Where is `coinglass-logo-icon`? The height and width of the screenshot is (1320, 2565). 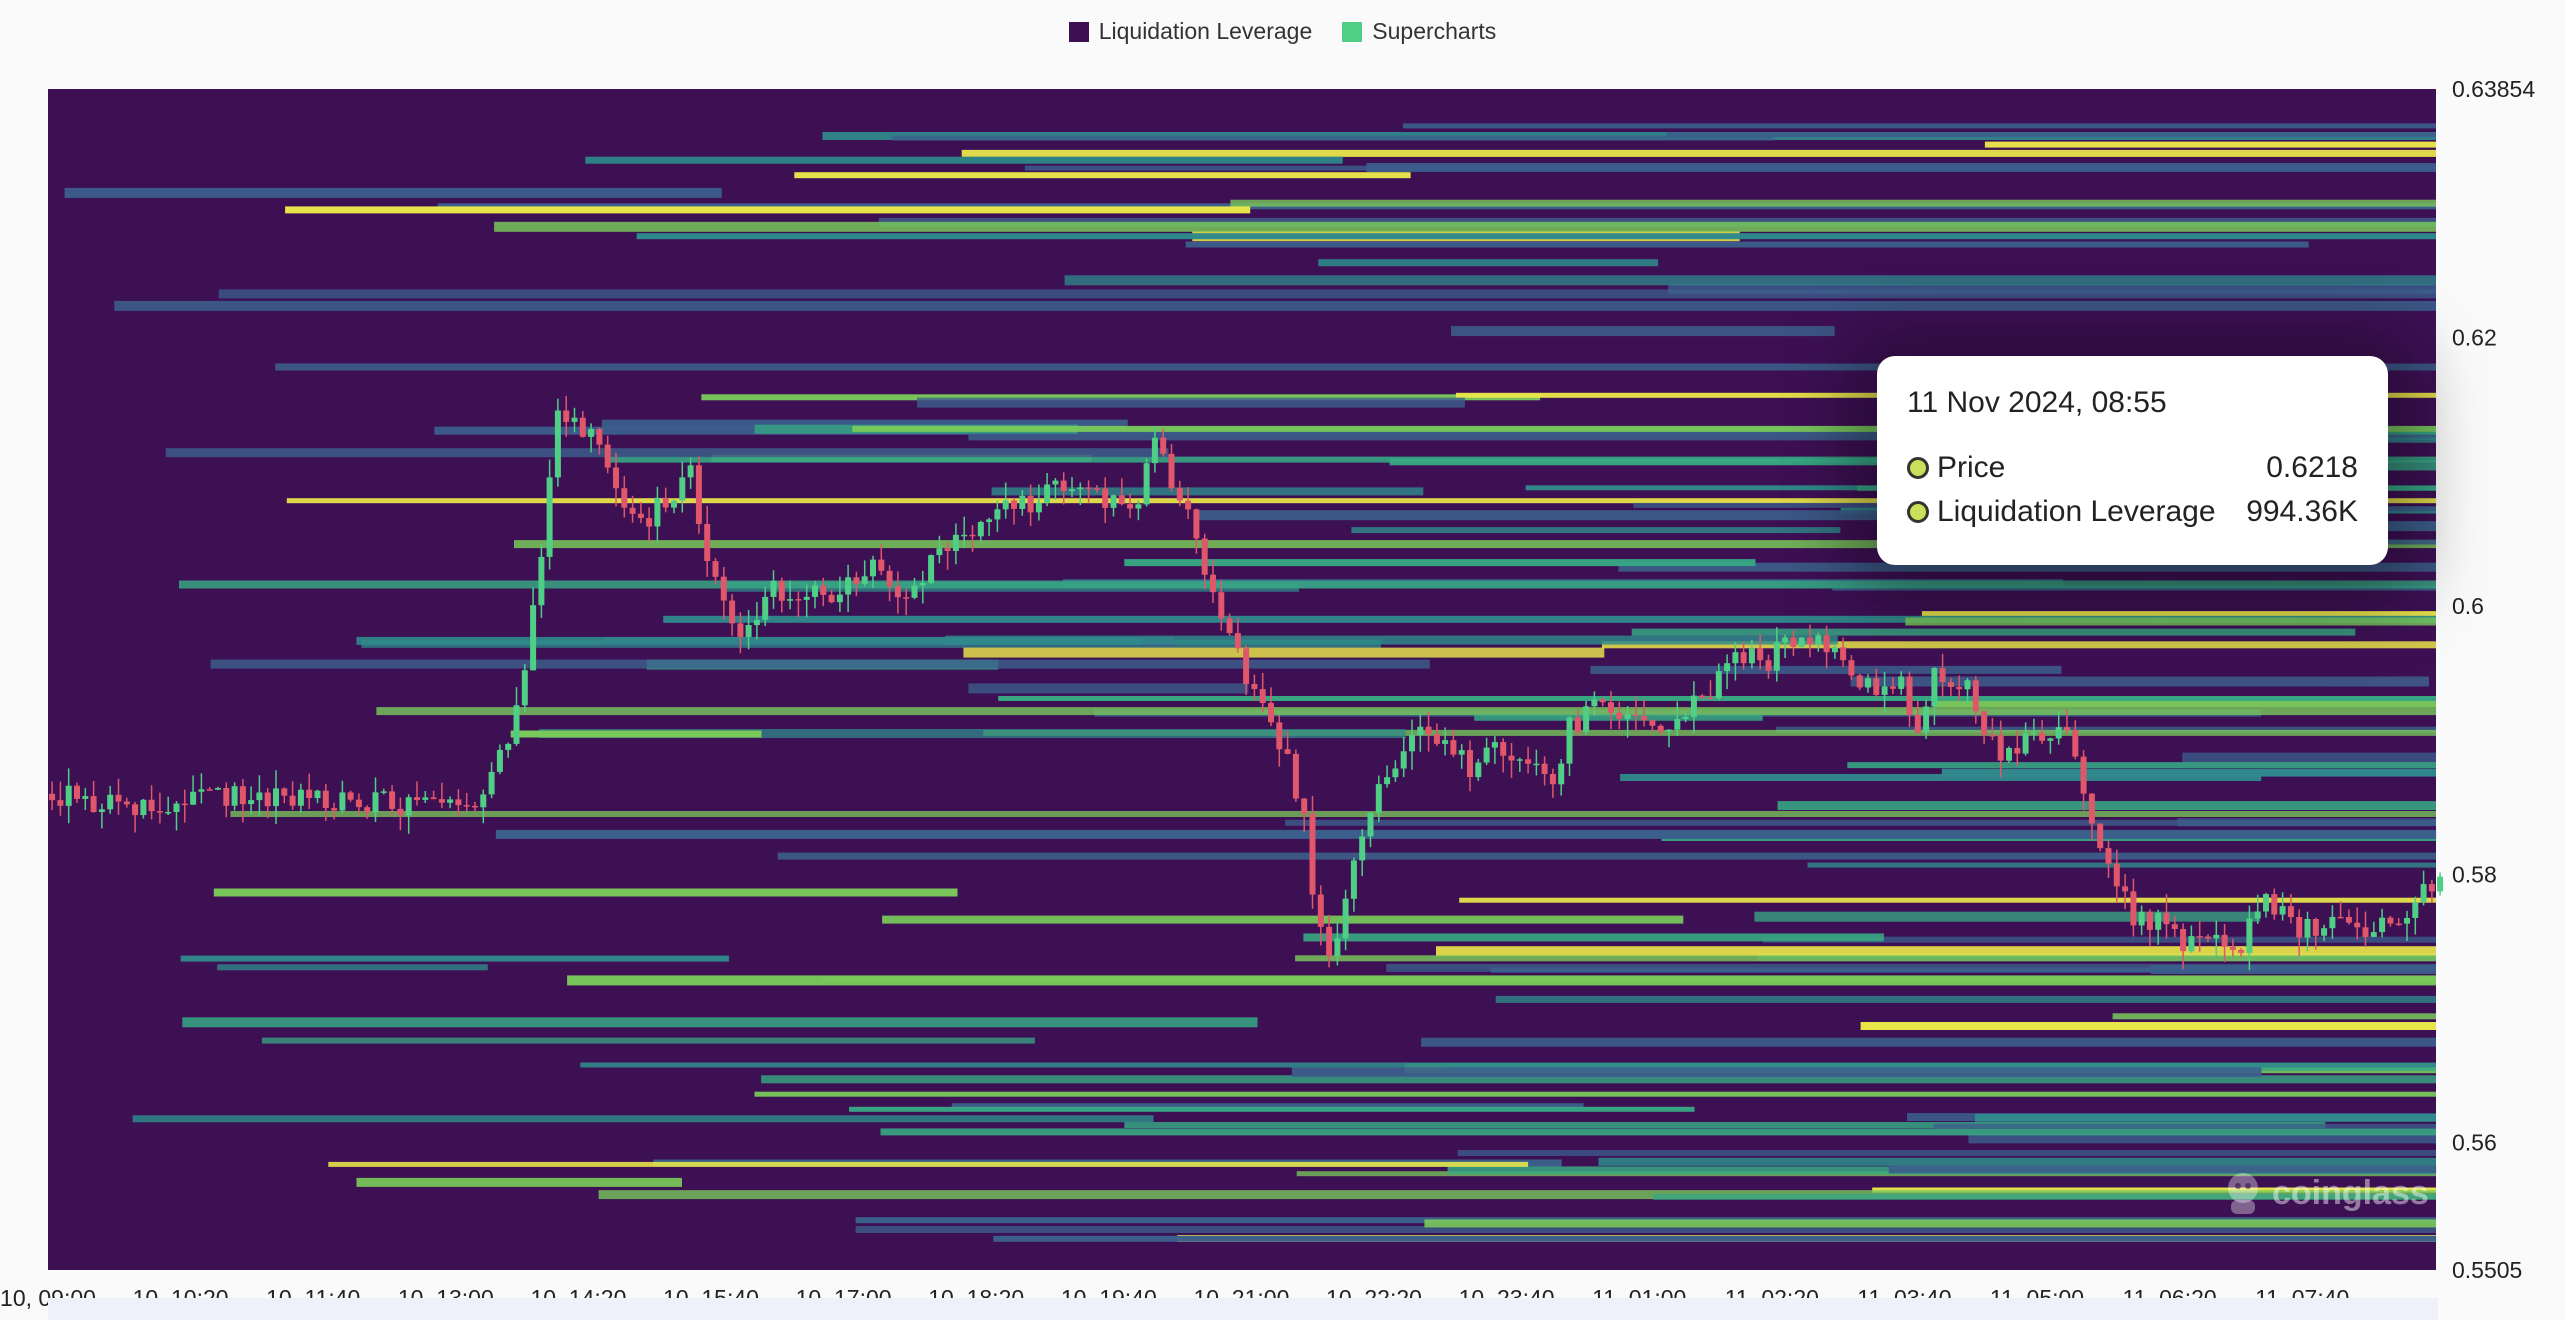 coinglass-logo-icon is located at coordinates (2243, 1193).